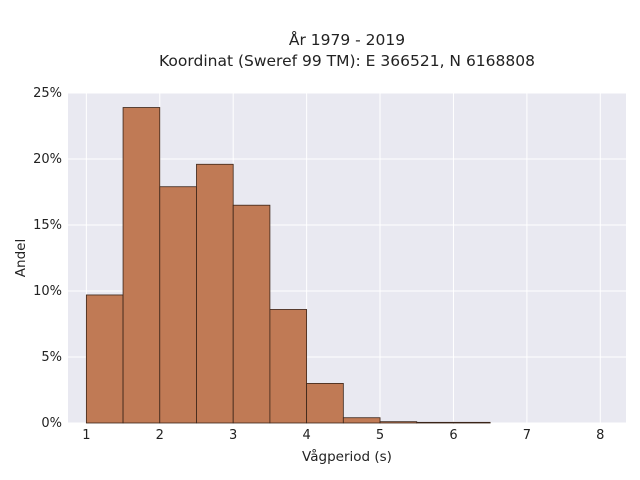  Describe the element at coordinates (51, 357) in the screenshot. I see `y-tick-label: 5%` at that location.